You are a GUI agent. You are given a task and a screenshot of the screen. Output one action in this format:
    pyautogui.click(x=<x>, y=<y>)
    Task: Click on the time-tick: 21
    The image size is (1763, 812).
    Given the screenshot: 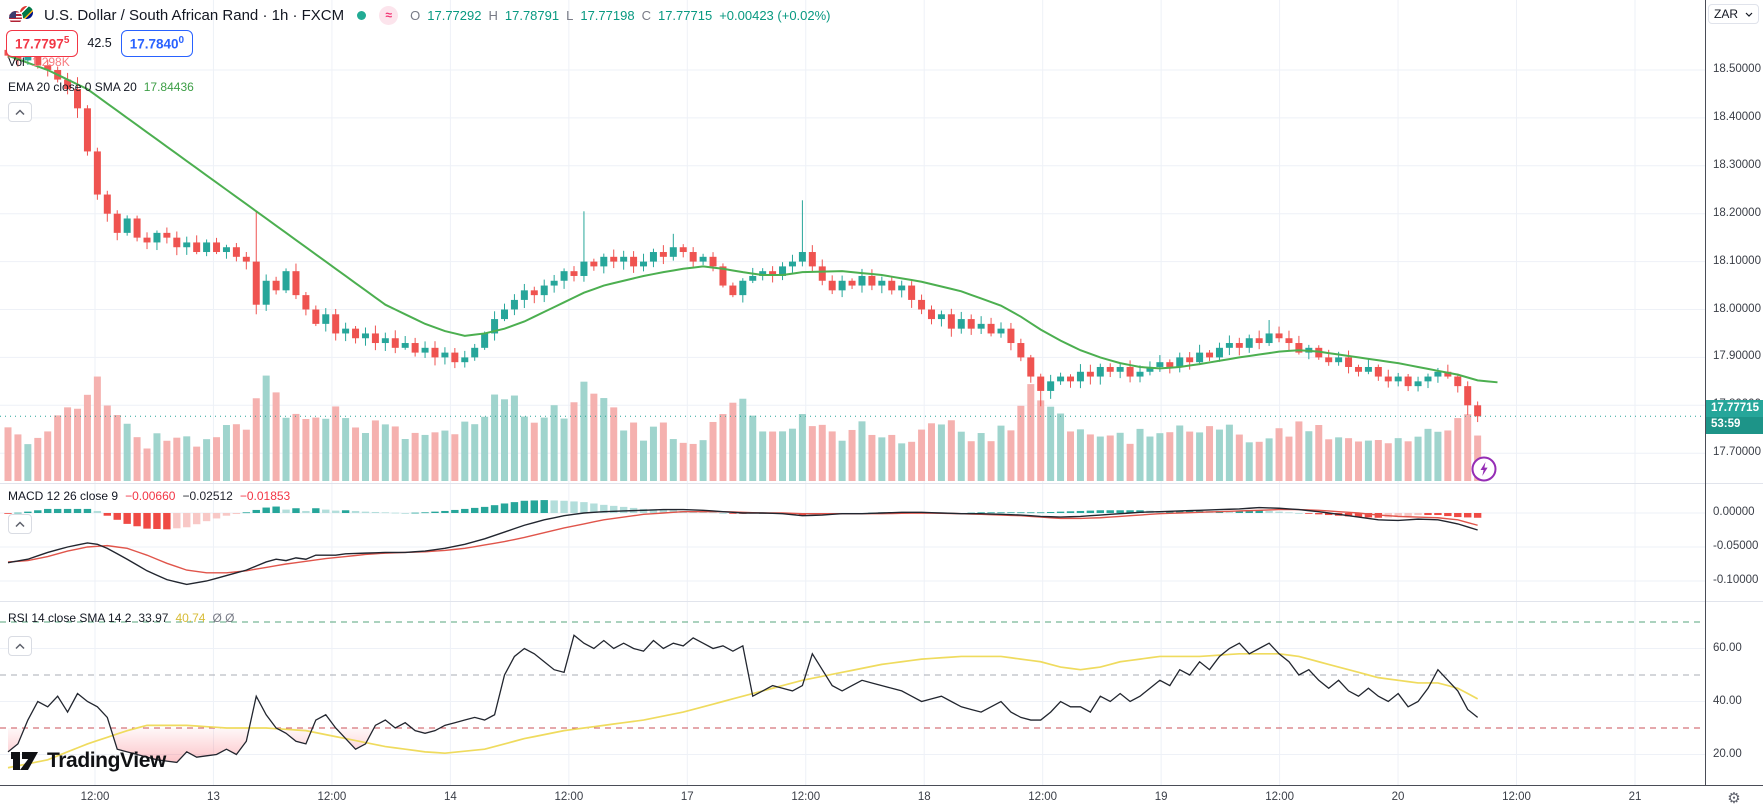 What is the action you would take?
    pyautogui.click(x=1635, y=797)
    